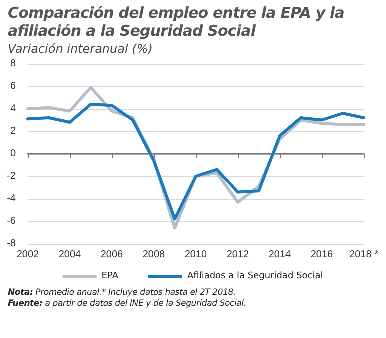 This screenshot has height=338, width=386. What do you see at coordinates (111, 277) in the screenshot?
I see `legend-label: EPA` at bounding box center [111, 277].